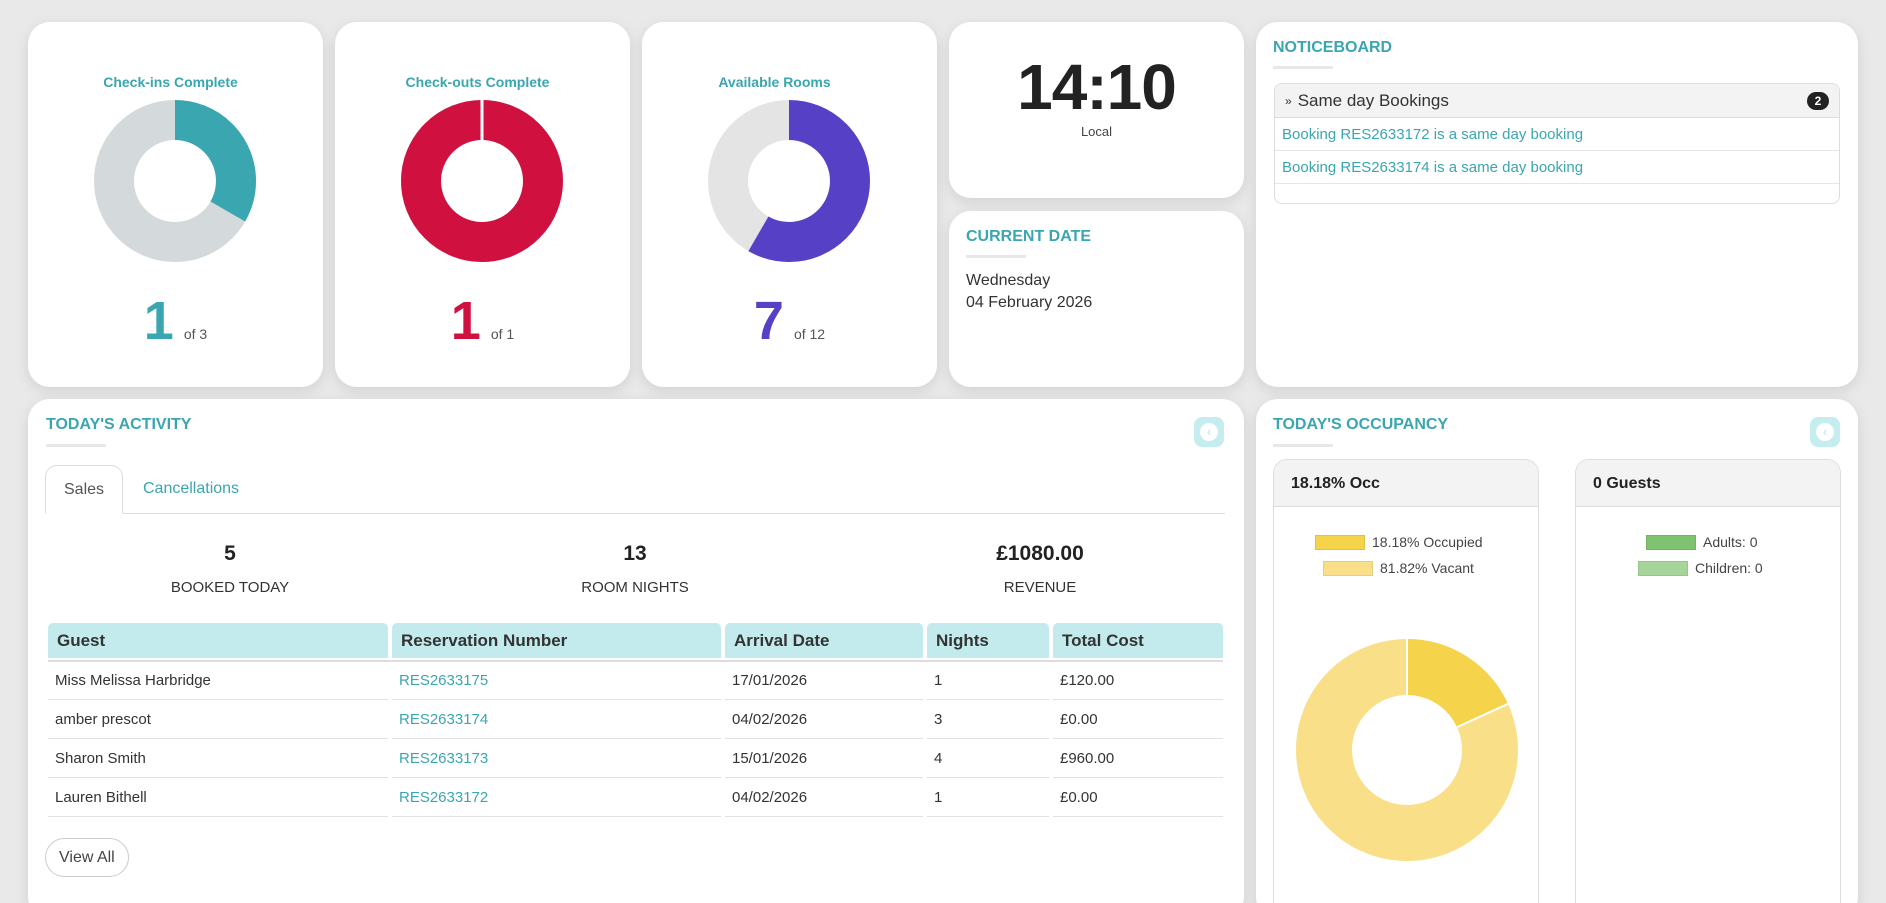  Describe the element at coordinates (1040, 587) in the screenshot. I see `stat-label: REVENUE` at that location.